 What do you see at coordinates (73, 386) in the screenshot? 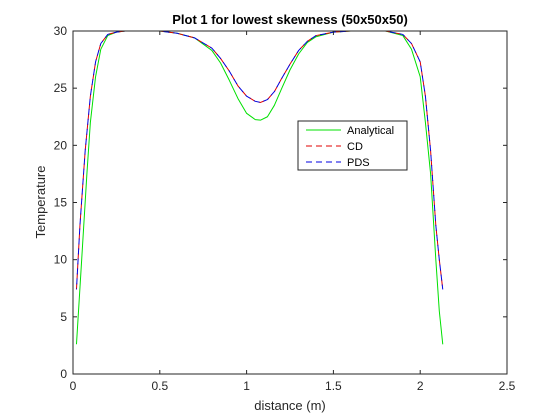
I see `x-tick-label: 0` at bounding box center [73, 386].